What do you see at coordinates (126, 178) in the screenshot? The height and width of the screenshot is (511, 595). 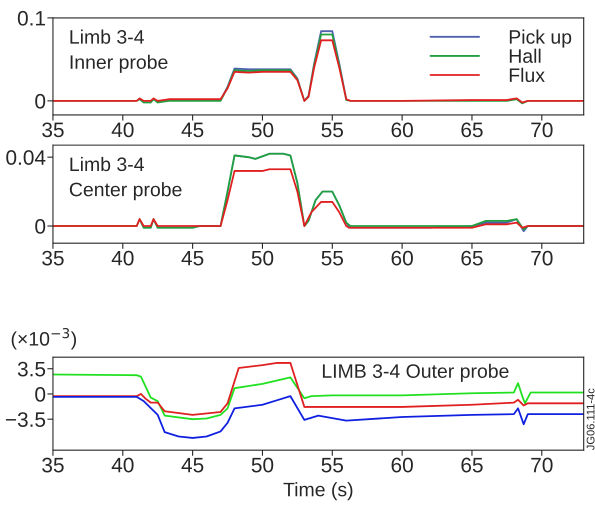 I see `annotation: Limb 3-4 Center probe` at bounding box center [126, 178].